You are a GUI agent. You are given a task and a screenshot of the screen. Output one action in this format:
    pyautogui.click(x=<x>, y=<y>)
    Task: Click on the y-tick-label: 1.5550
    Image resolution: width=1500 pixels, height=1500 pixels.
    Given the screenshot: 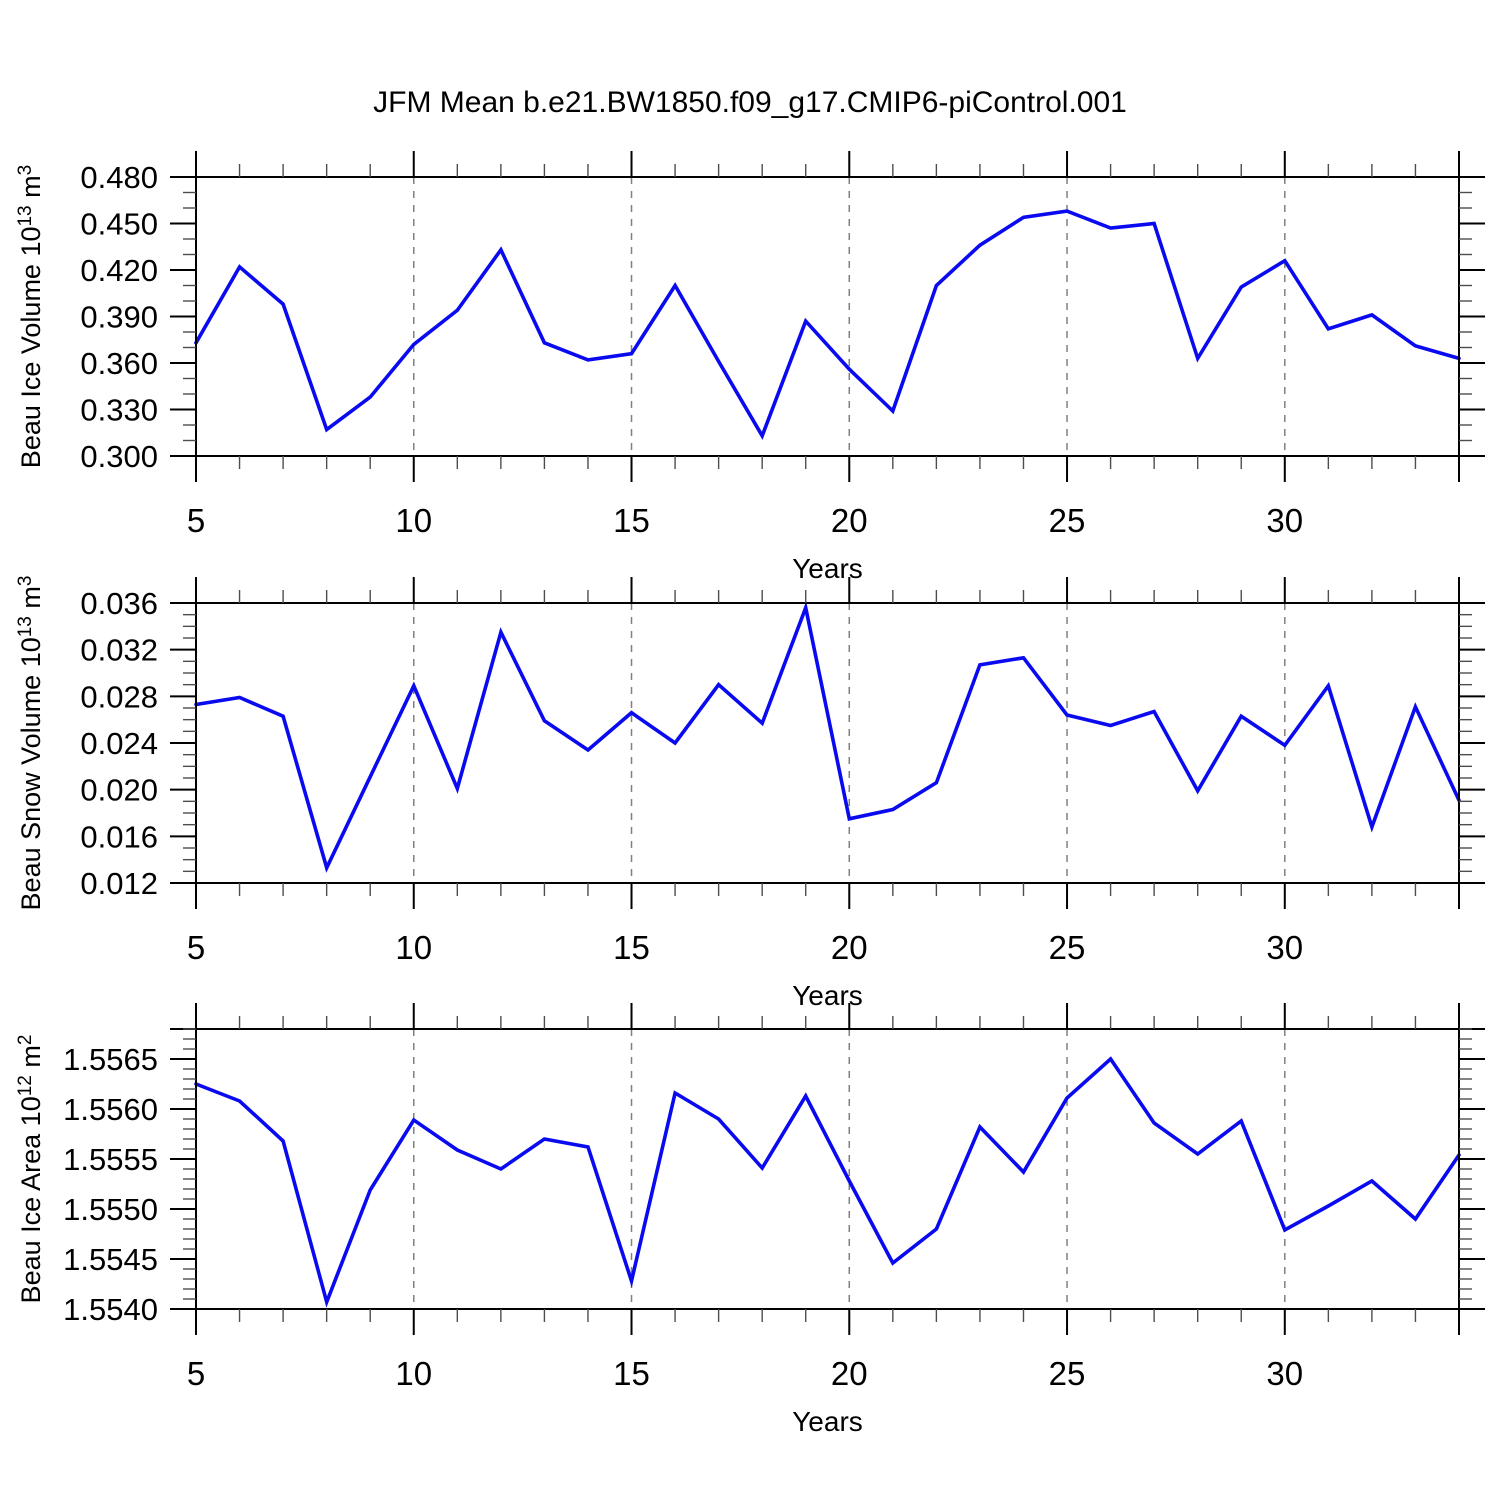 What is the action you would take?
    pyautogui.click(x=110, y=1209)
    